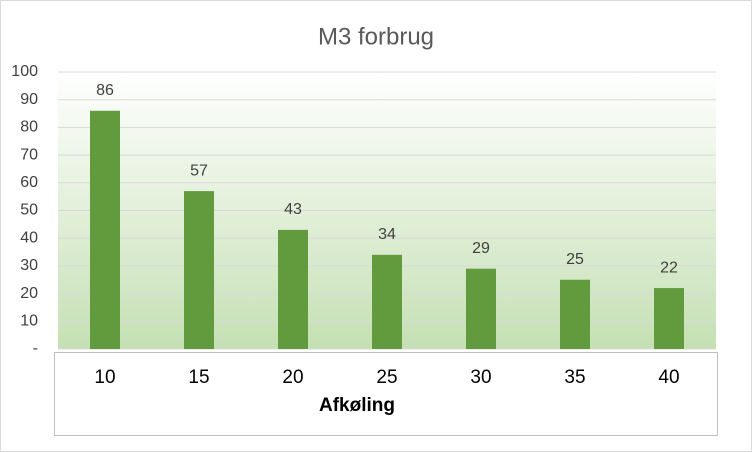 This screenshot has width=752, height=452. What do you see at coordinates (104, 377) in the screenshot?
I see `x-tick-label: 10` at bounding box center [104, 377].